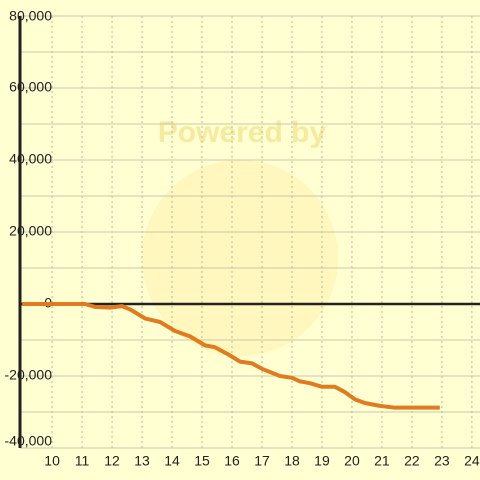 The image size is (480, 480). What do you see at coordinates (202, 461) in the screenshot?
I see `x-tick-label: 15` at bounding box center [202, 461].